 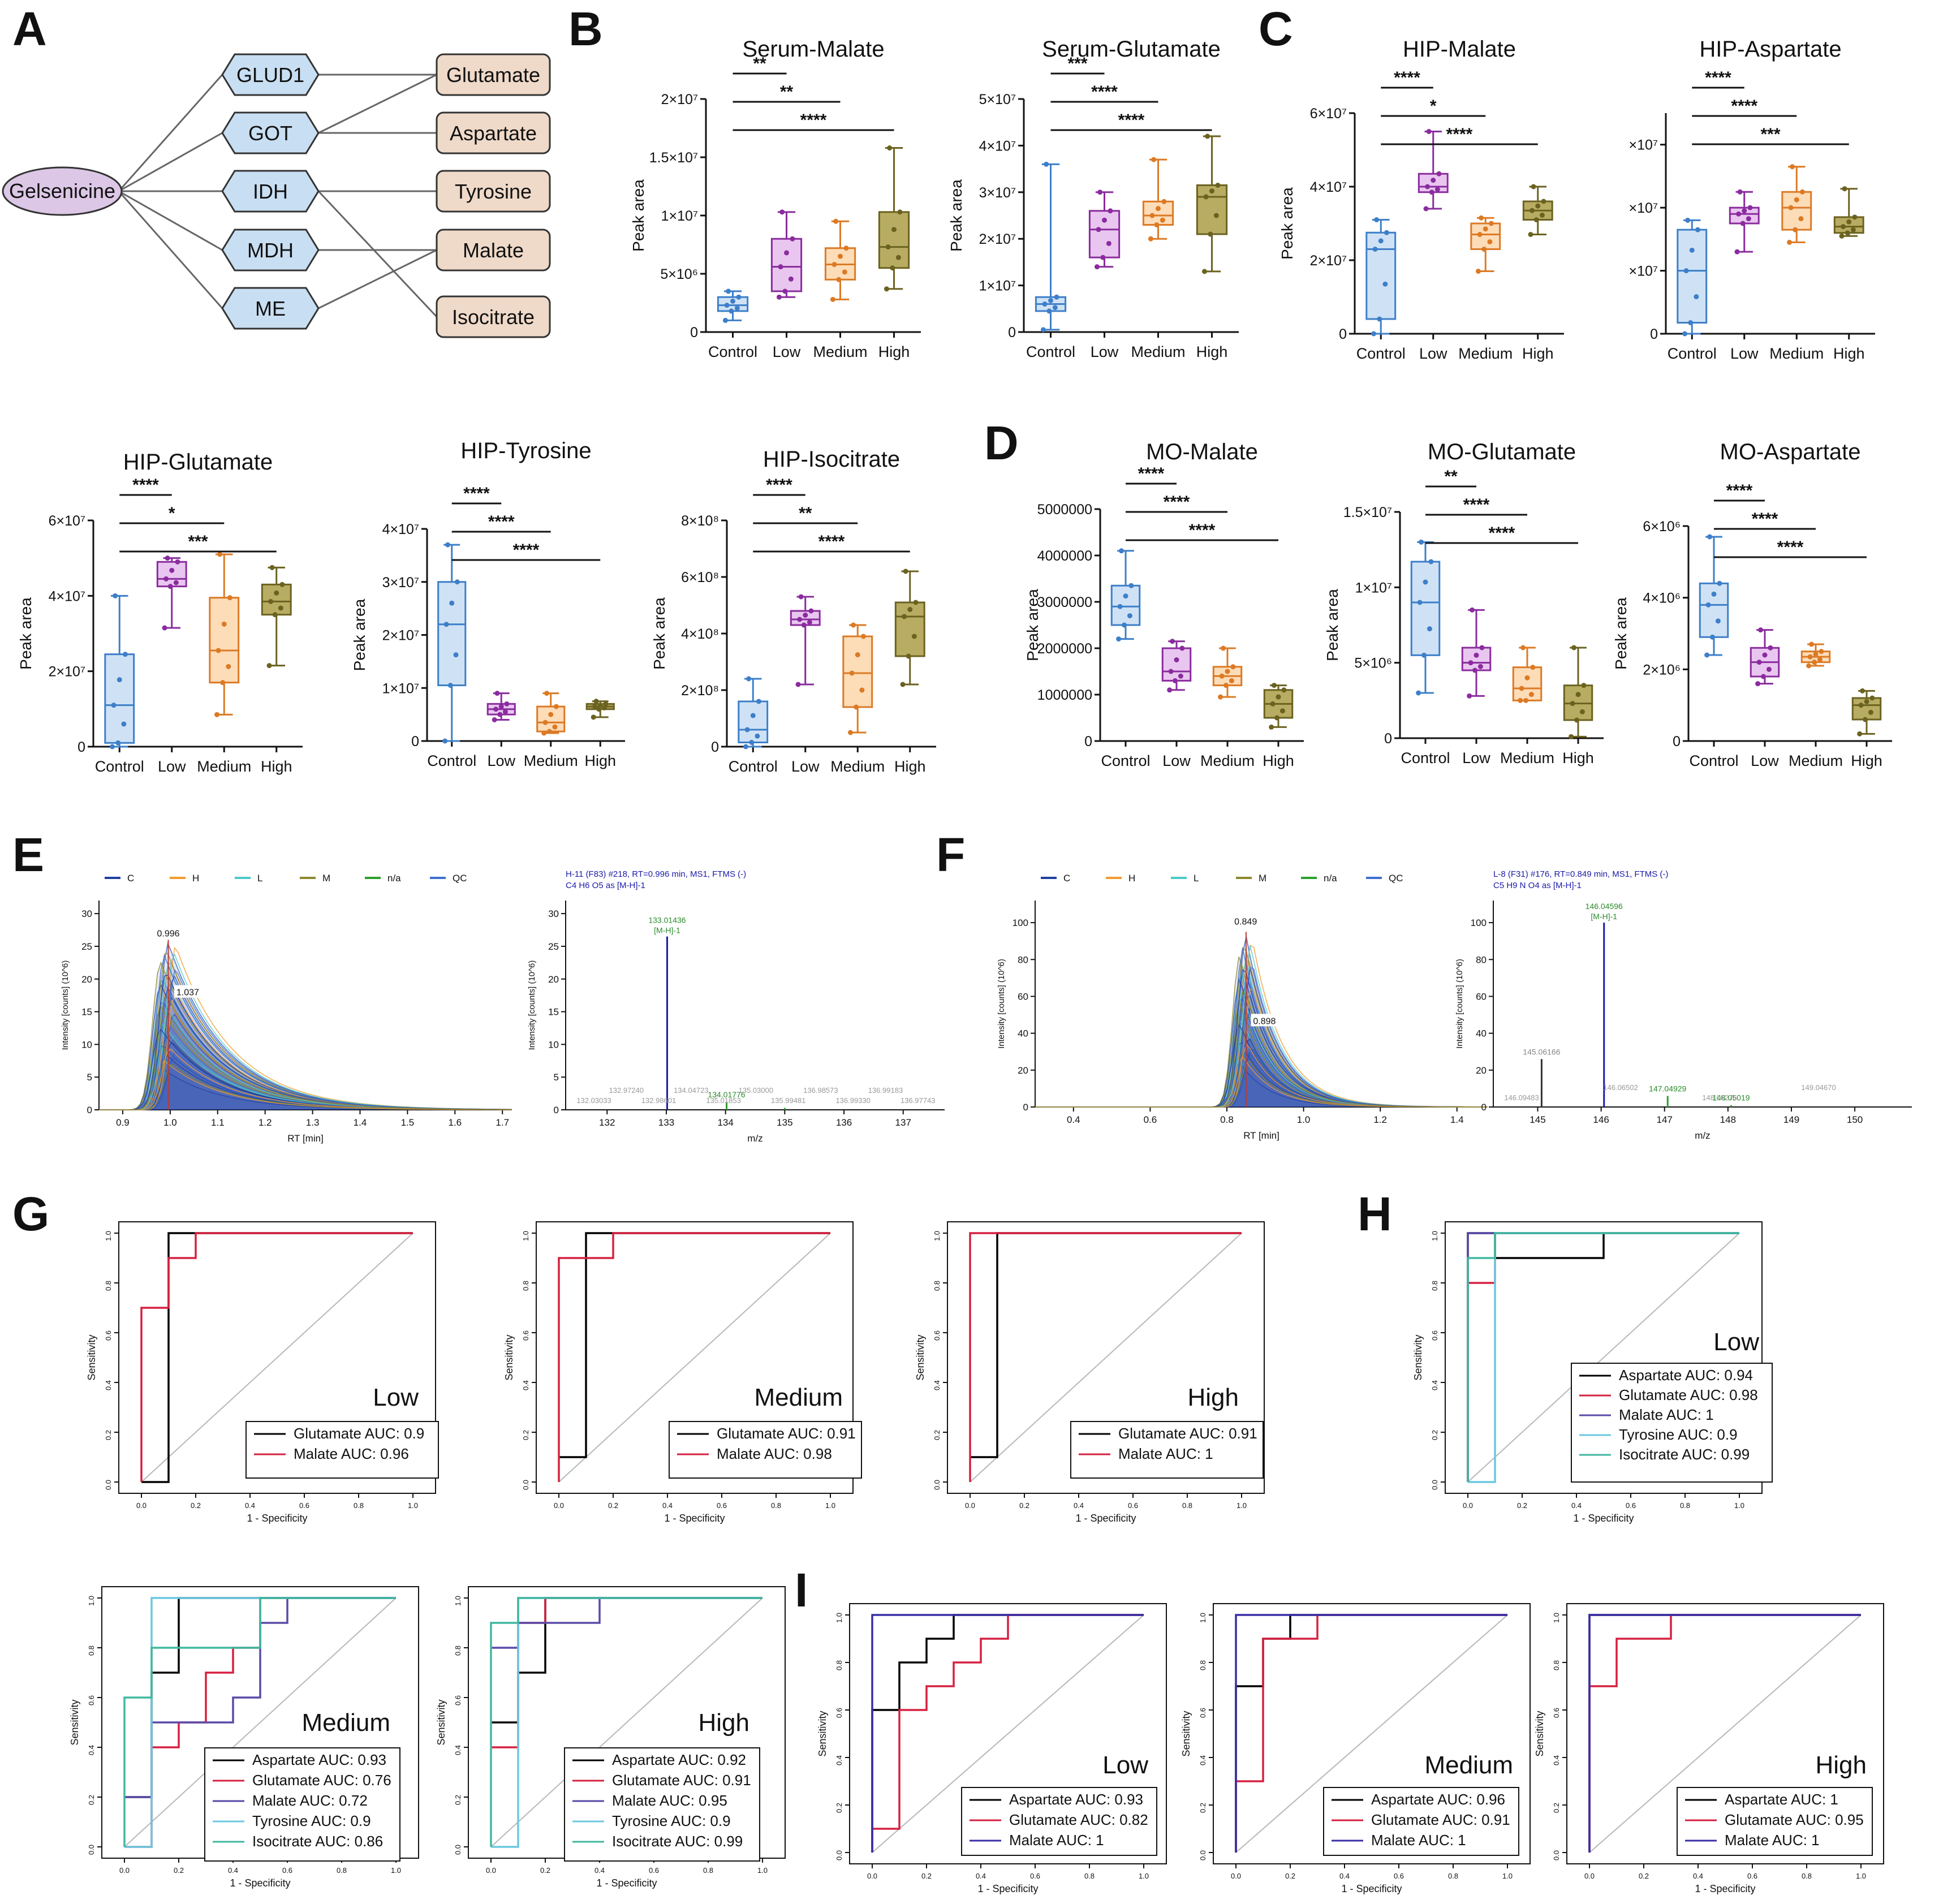 I want to click on box-medium, so click(x=1158, y=213).